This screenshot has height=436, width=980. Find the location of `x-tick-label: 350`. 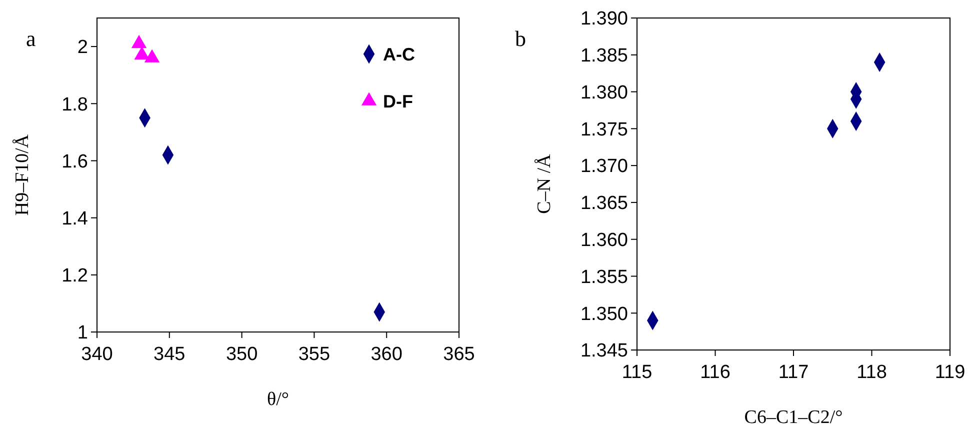

x-tick-label: 350 is located at coordinates (242, 354).